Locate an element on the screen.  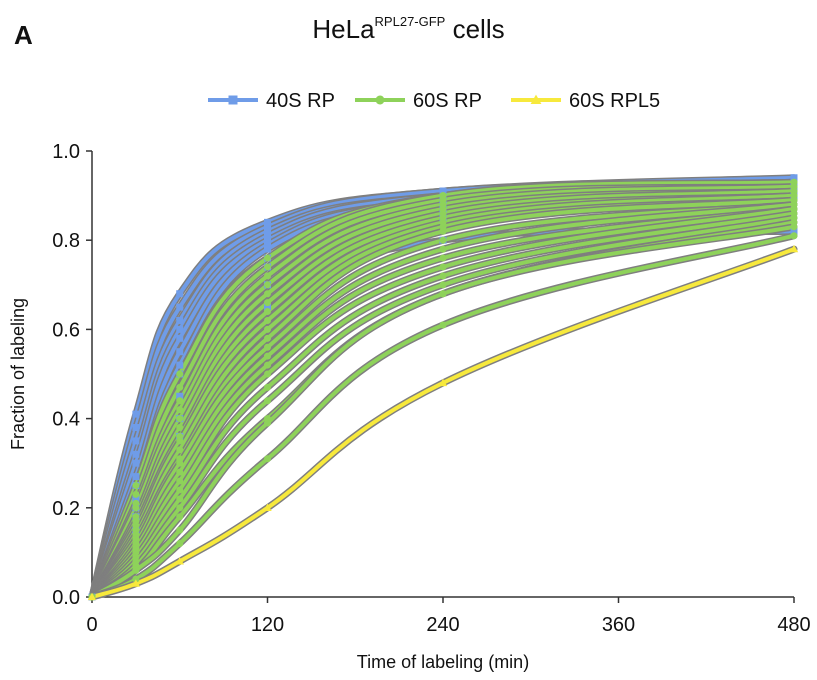
y-tick-label: 0.8 is located at coordinates (66, 241).